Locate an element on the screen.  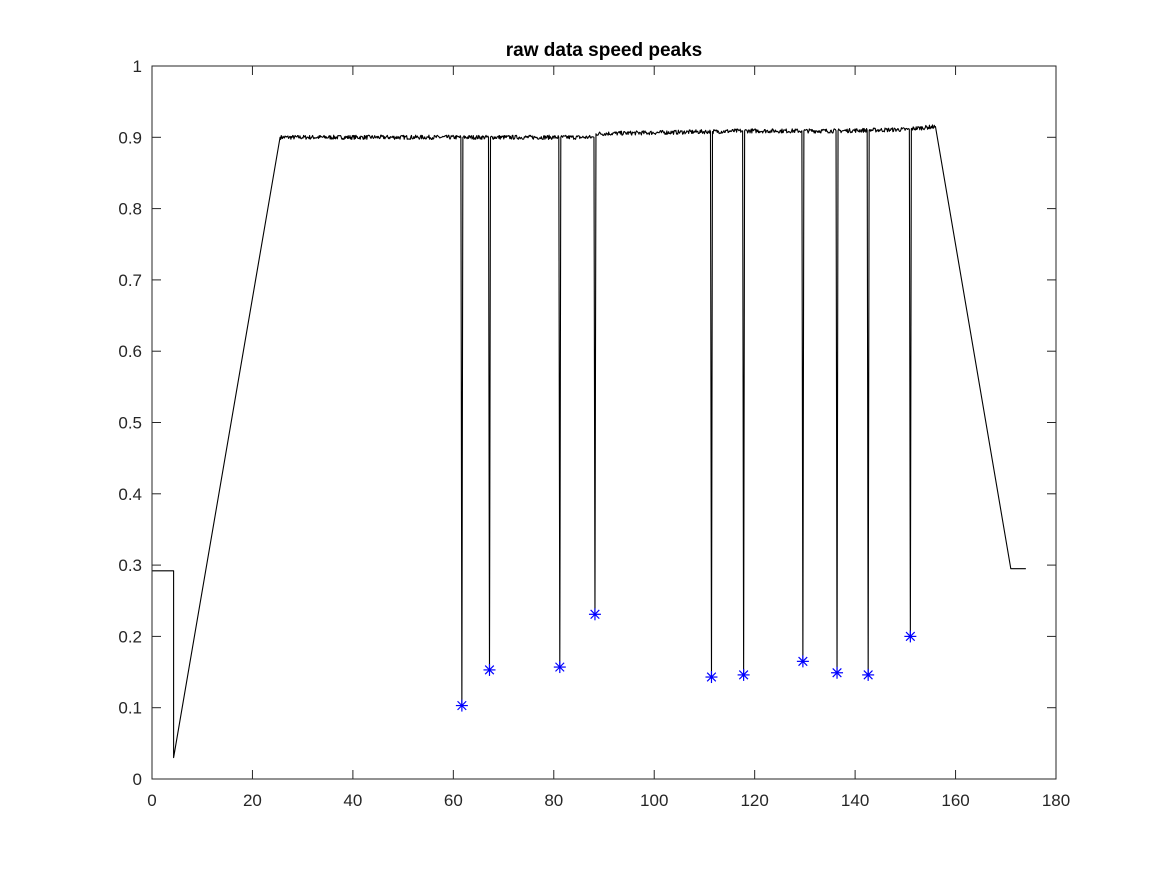
x-tick-label: 0 is located at coordinates (151, 800).